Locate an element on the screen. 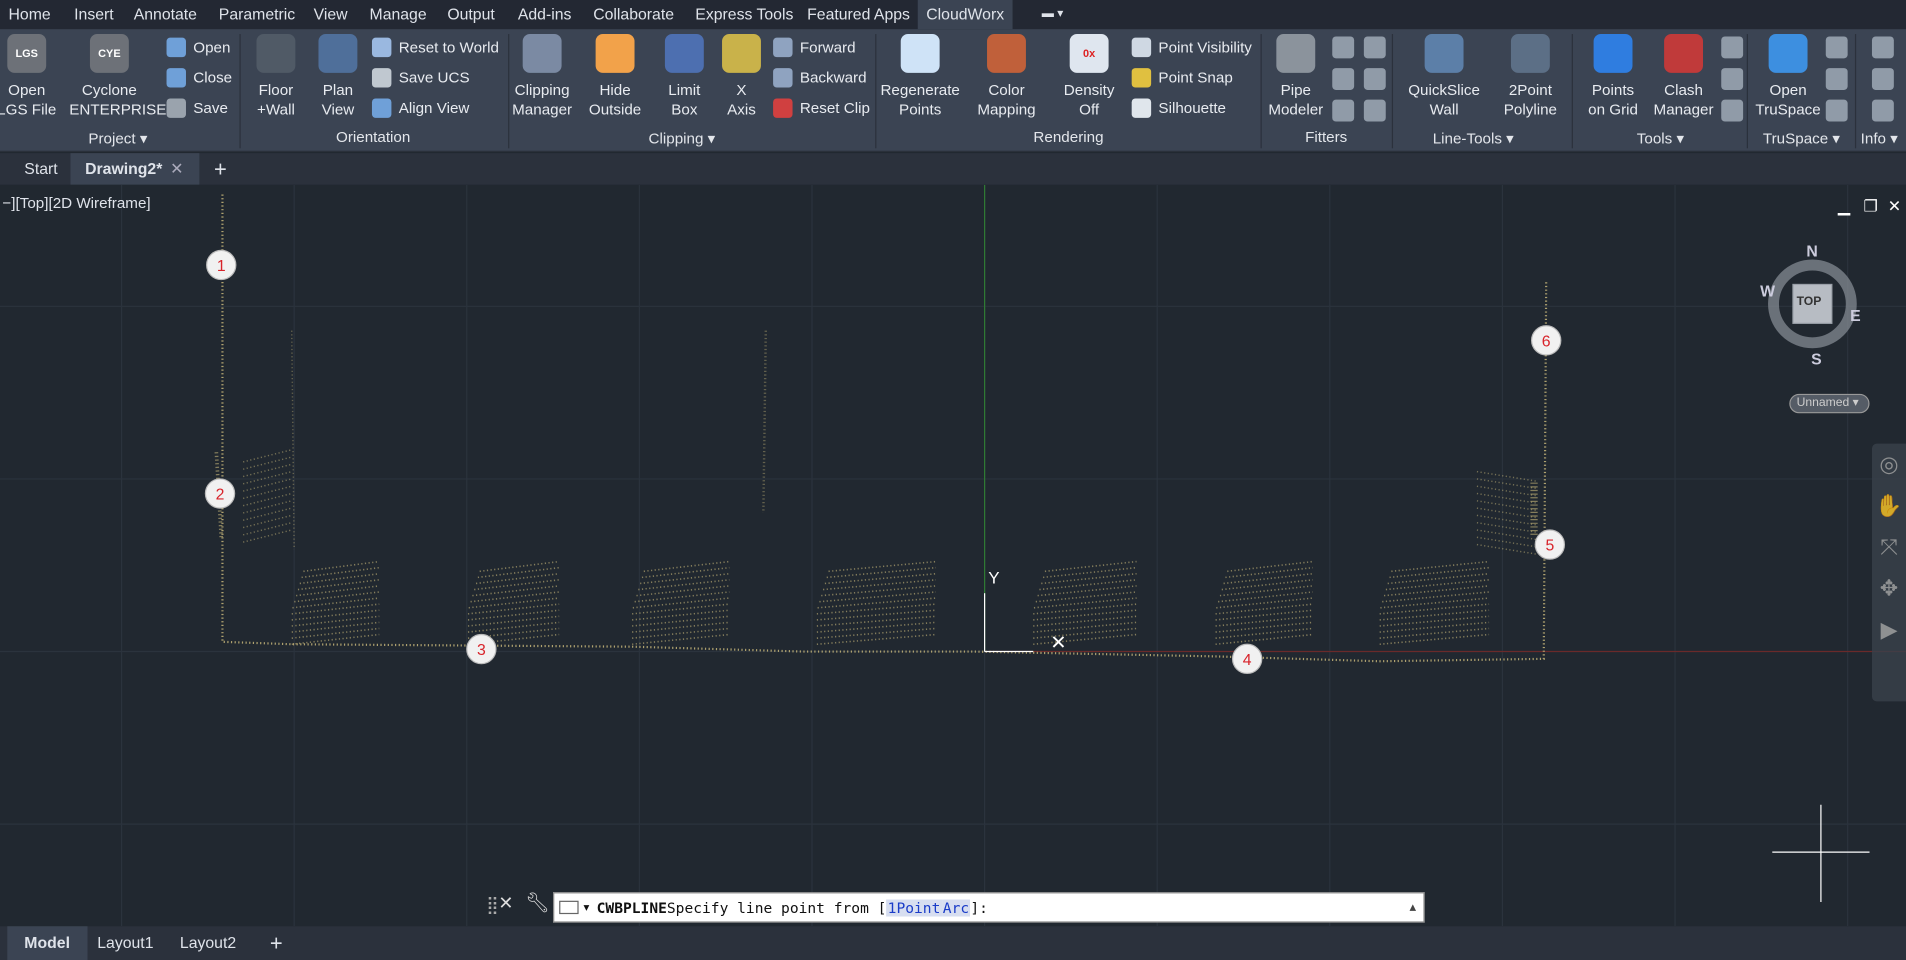  silhouette-button: Silhouette is located at coordinates (1178, 108).